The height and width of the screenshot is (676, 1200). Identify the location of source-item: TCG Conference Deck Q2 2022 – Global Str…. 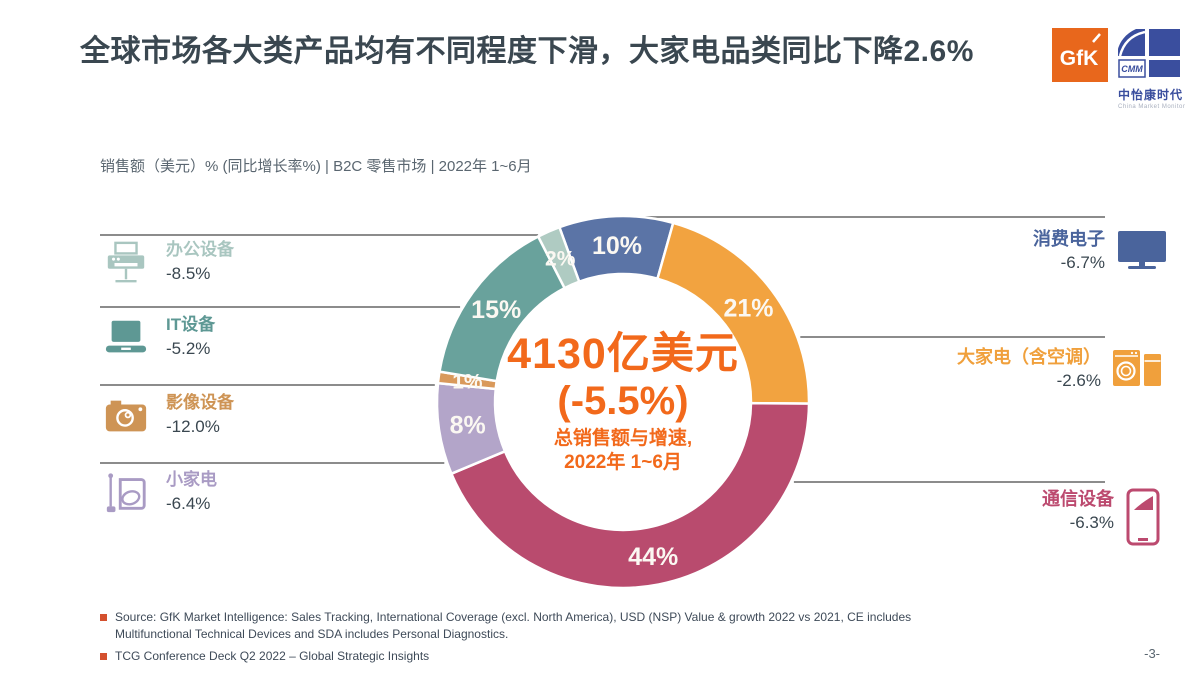
(527, 656).